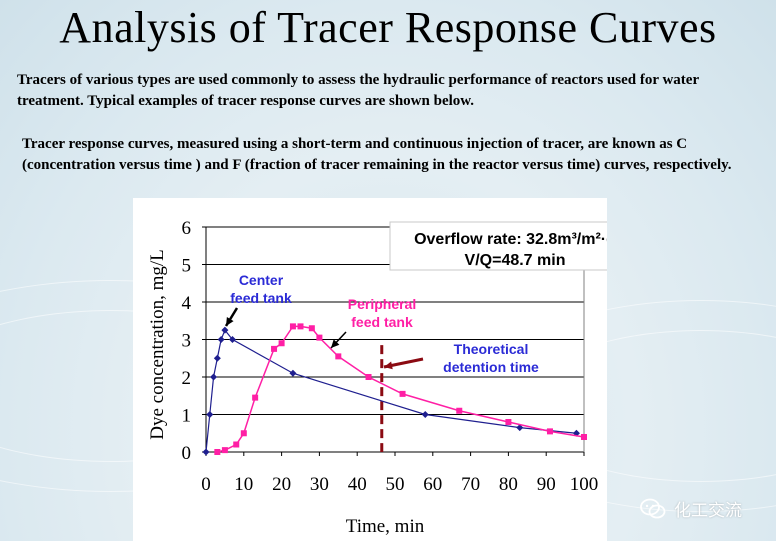  I want to click on x-axis-title: Time, min, so click(385, 526).